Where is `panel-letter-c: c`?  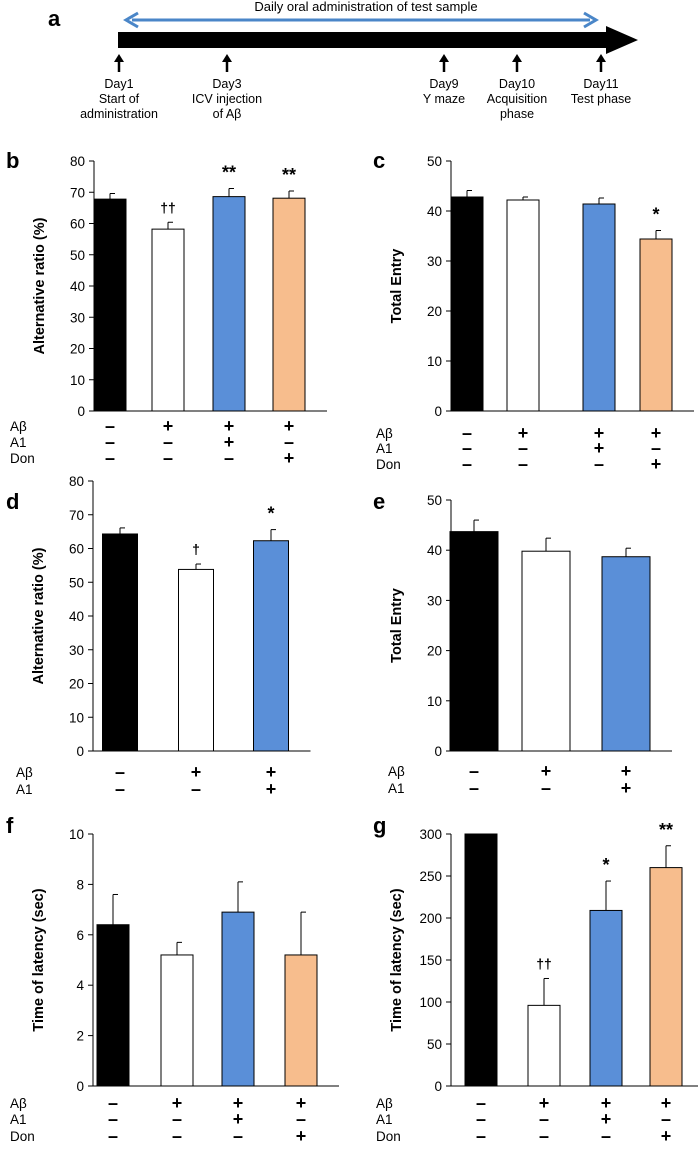 panel-letter-c: c is located at coordinates (379, 160).